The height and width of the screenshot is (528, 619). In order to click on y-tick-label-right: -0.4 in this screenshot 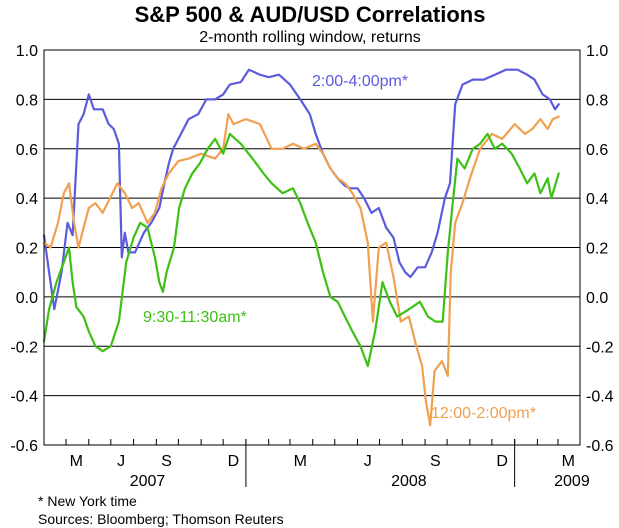, I will do `click(600, 397)`.